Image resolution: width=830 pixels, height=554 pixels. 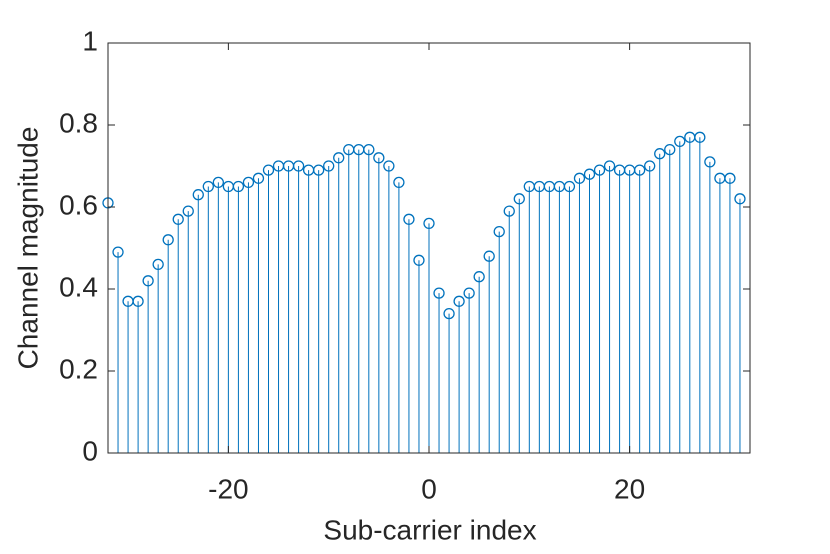 What do you see at coordinates (228, 488) in the screenshot?
I see `x-tick-label: -20` at bounding box center [228, 488].